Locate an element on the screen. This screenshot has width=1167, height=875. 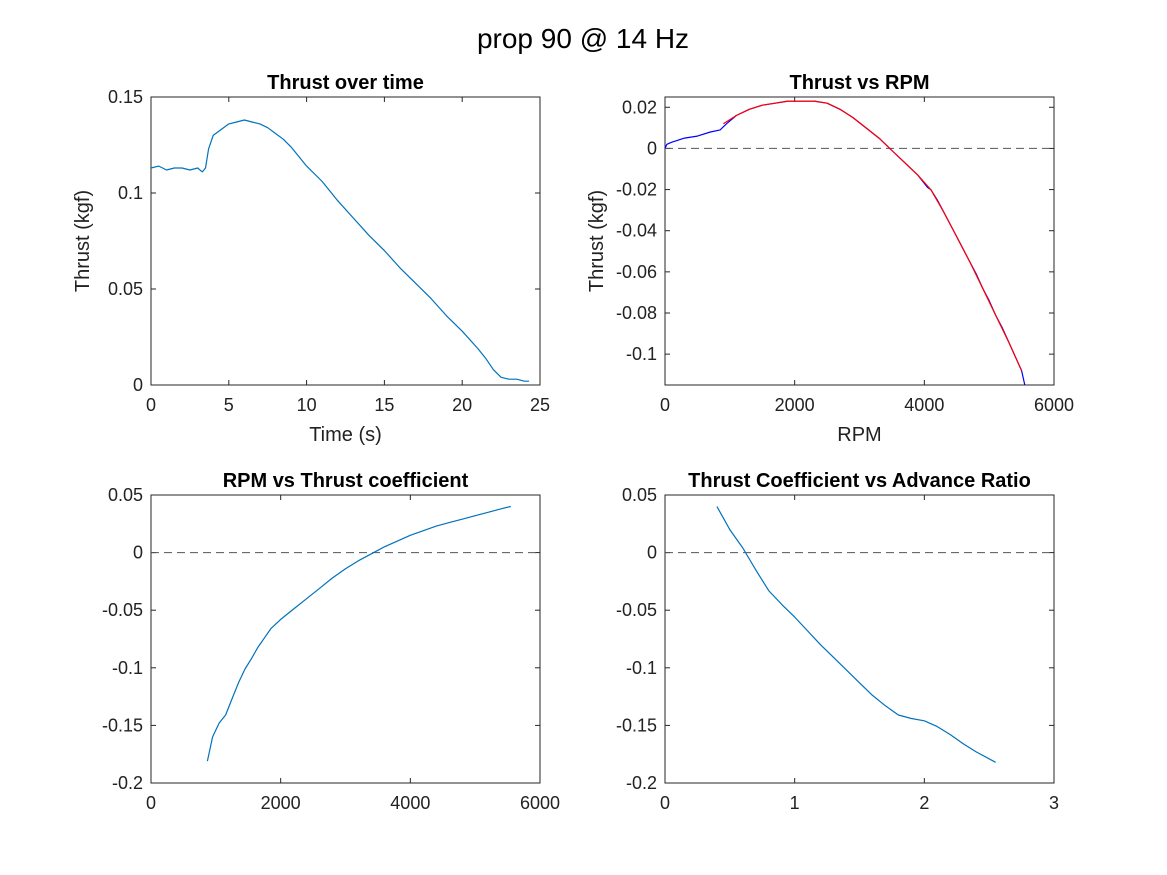
x-axis-label: RPM is located at coordinates (859, 435).